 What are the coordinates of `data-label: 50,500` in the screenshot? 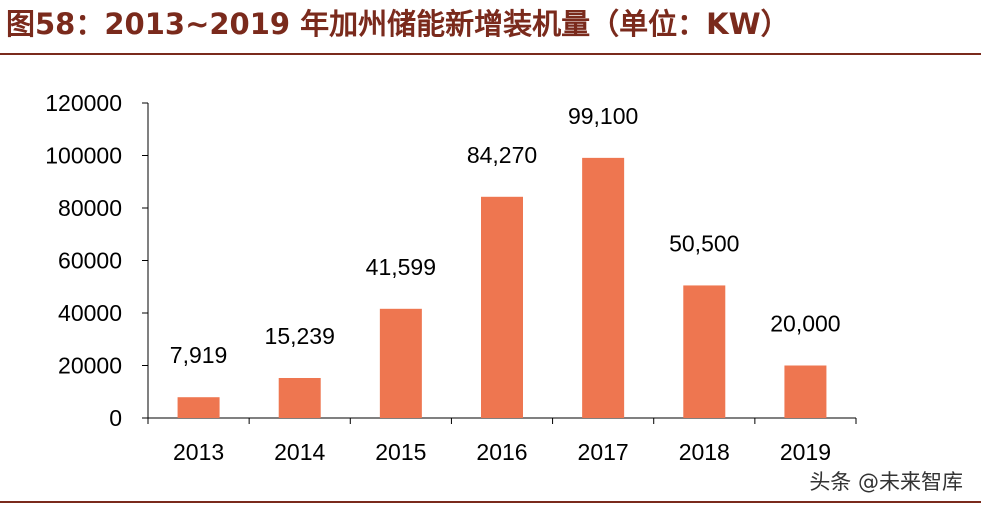 It's located at (704, 243).